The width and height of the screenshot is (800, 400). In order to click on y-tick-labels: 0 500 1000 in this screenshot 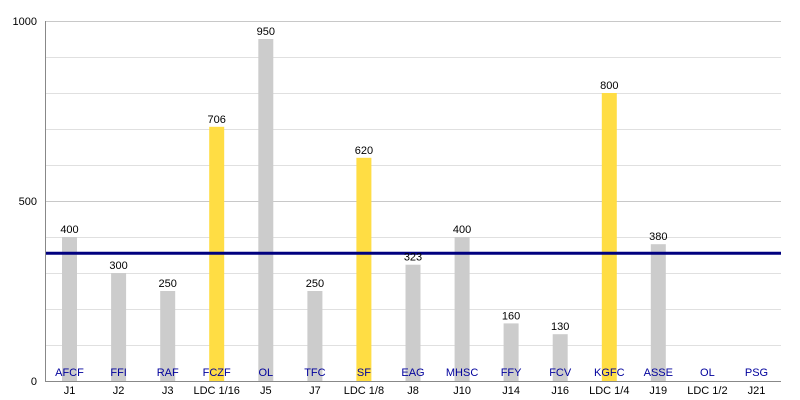, I will do `click(25, 202)`.